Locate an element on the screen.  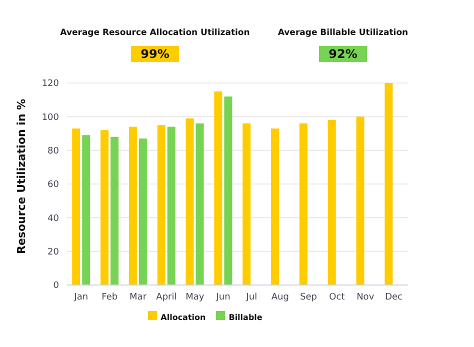
text: Average Resource Allocation Utilization is located at coordinates (155, 33).